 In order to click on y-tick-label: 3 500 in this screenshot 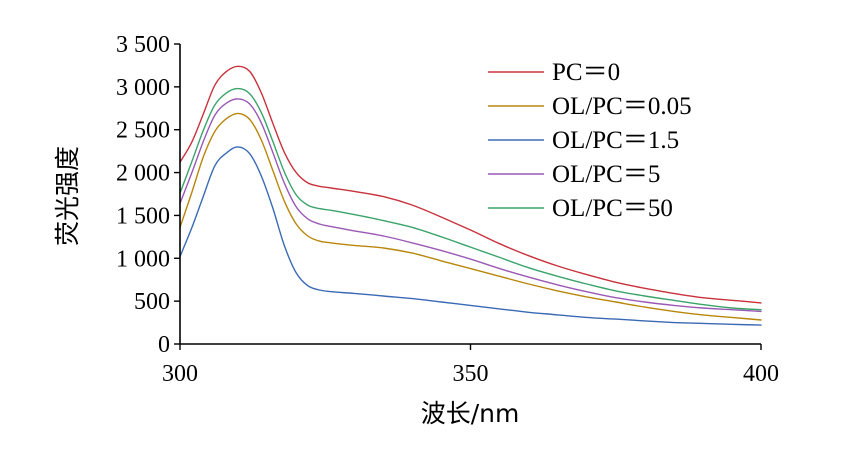, I will do `click(143, 45)`.